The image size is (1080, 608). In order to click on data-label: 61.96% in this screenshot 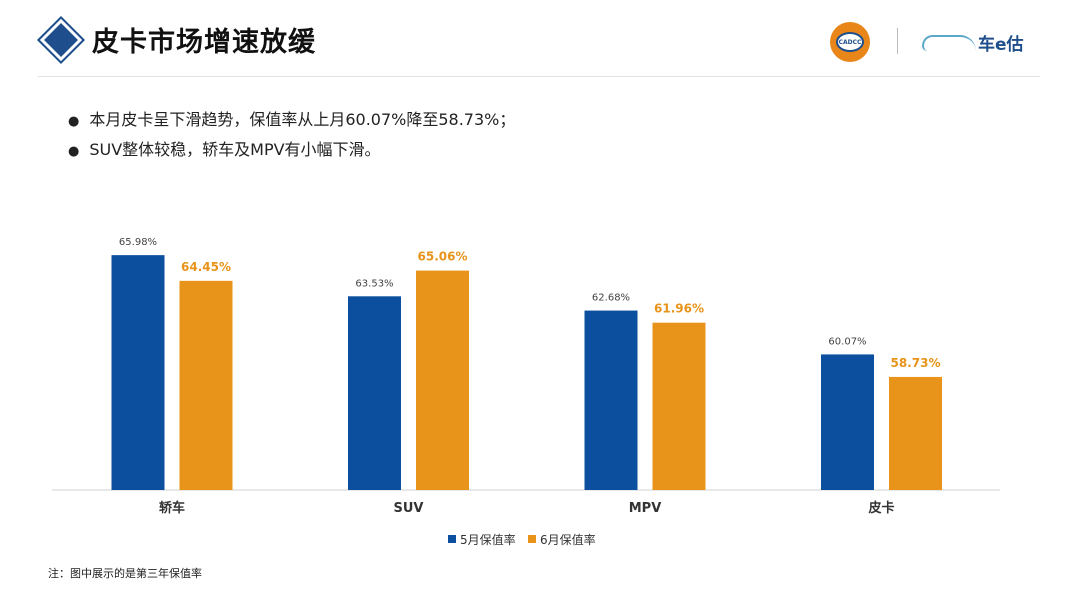, I will do `click(679, 309)`.